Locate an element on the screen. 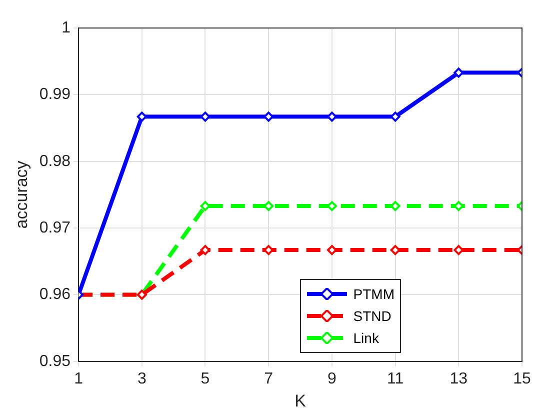  x-tick-label: 9 is located at coordinates (331, 379).